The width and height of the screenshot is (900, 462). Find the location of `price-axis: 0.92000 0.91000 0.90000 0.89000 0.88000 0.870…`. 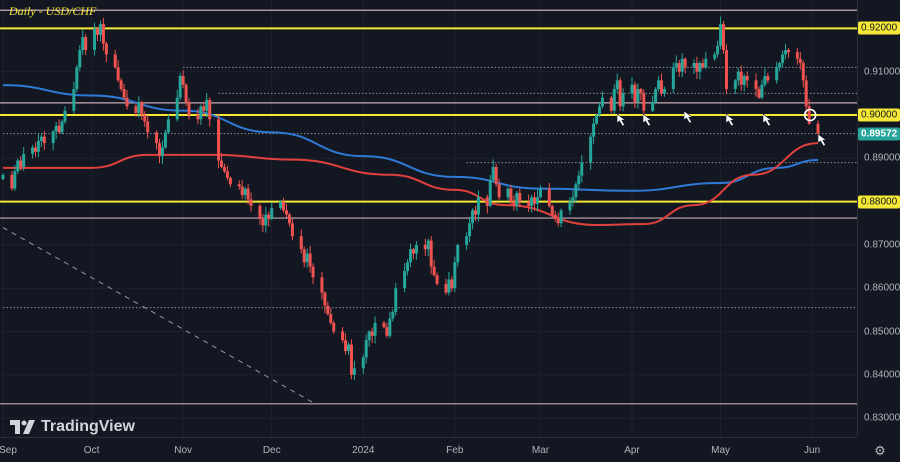

price-axis: 0.92000 0.91000 0.90000 0.89000 0.88000 0.870… is located at coordinates (878, 218).